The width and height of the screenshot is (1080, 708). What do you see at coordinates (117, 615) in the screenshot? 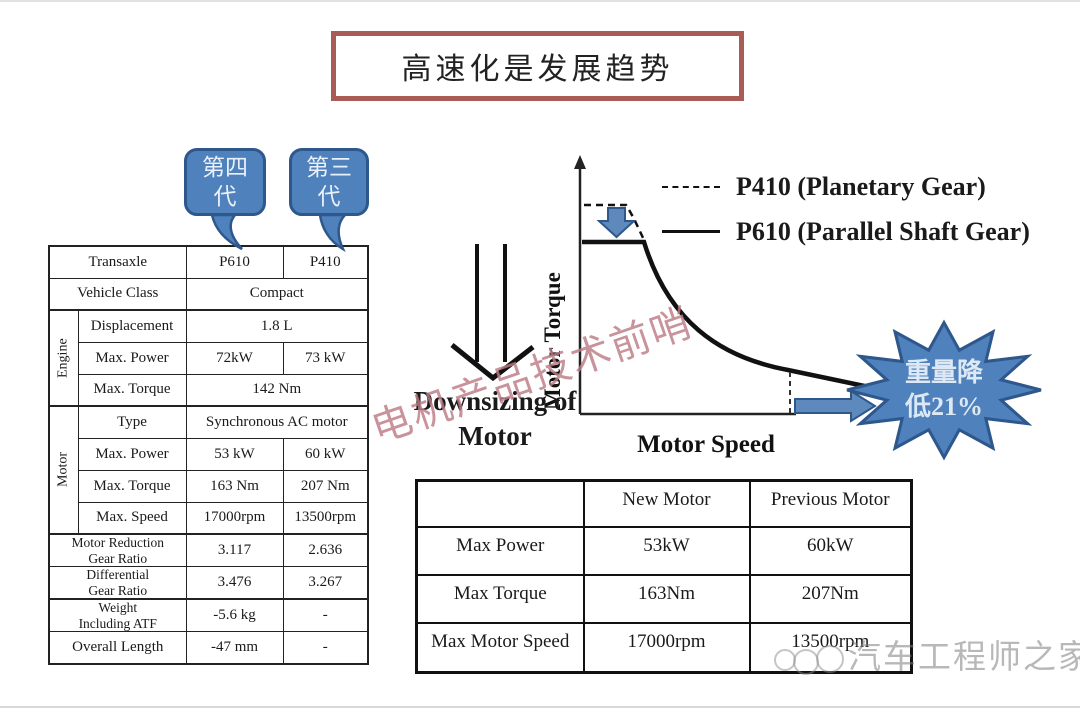
I see `spec-label: Weight Including ATF` at bounding box center [117, 615].